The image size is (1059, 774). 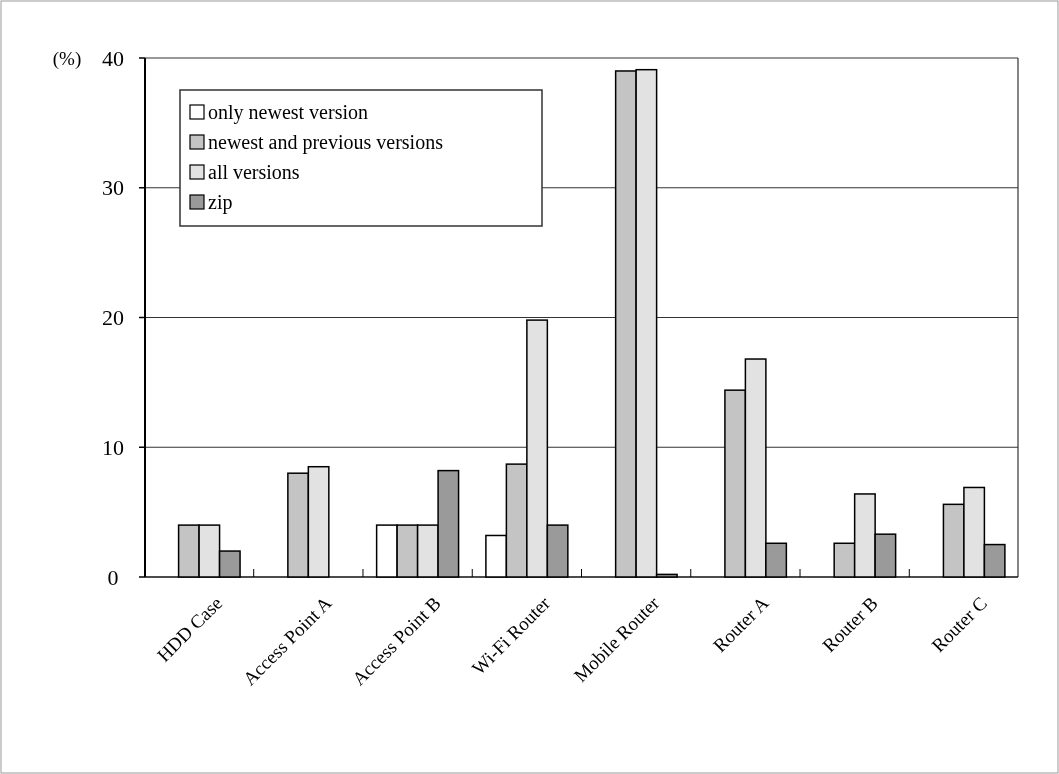 What do you see at coordinates (288, 112) in the screenshot?
I see `legend-label: only newest version` at bounding box center [288, 112].